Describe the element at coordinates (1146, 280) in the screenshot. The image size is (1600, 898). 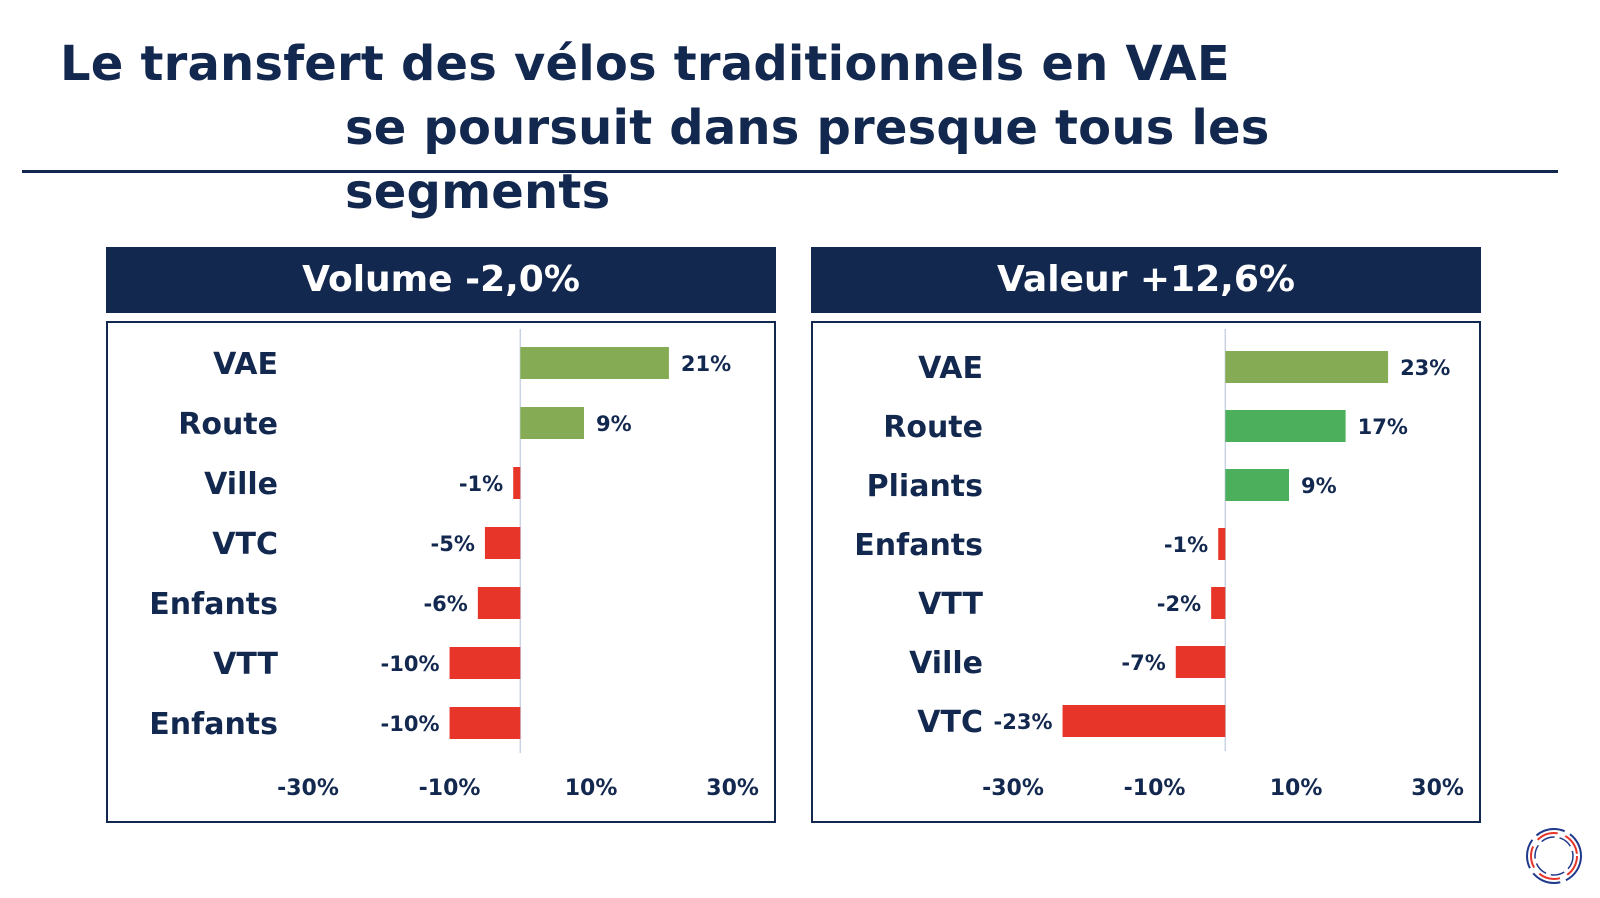
I see `value-chart-title: Valeur +12,6%` at that location.